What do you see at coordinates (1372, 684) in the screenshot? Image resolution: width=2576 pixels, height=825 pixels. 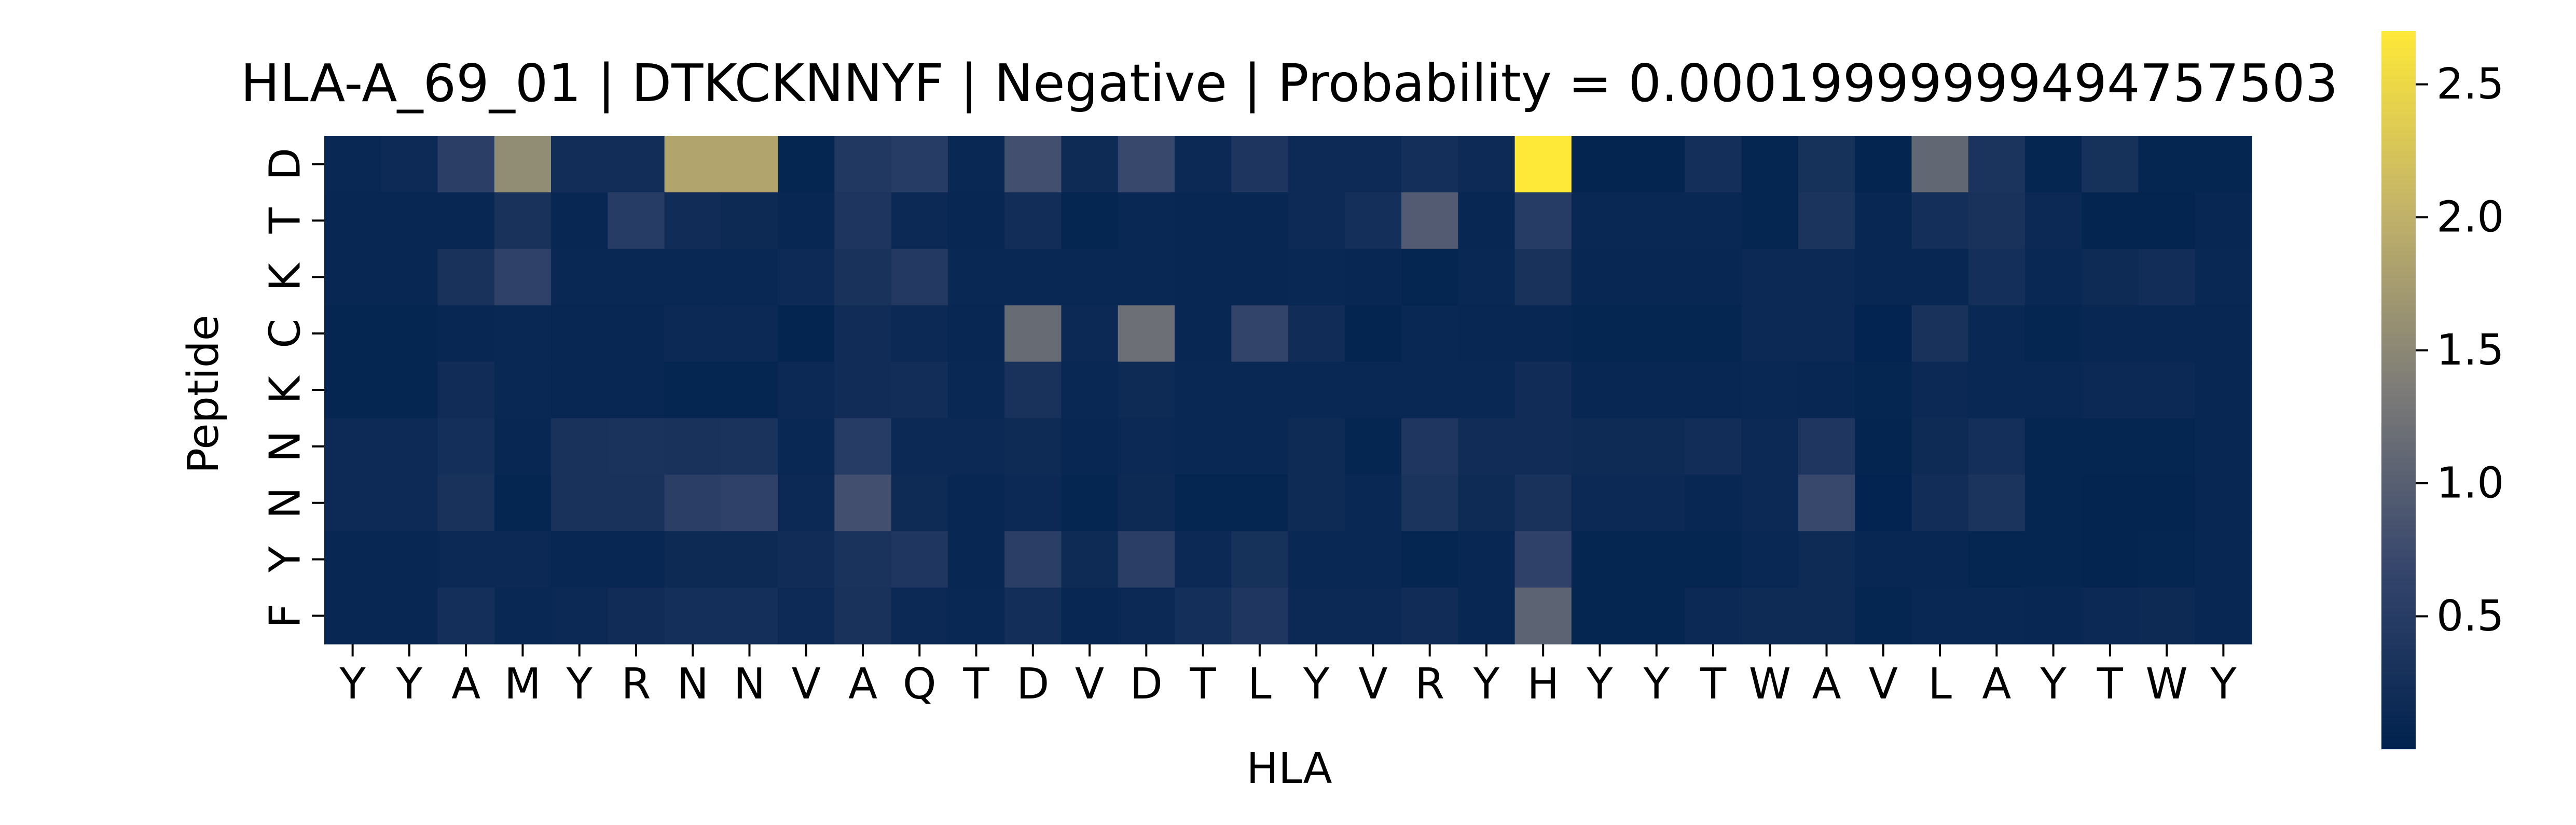 I see `x-tick-label: V` at bounding box center [1372, 684].